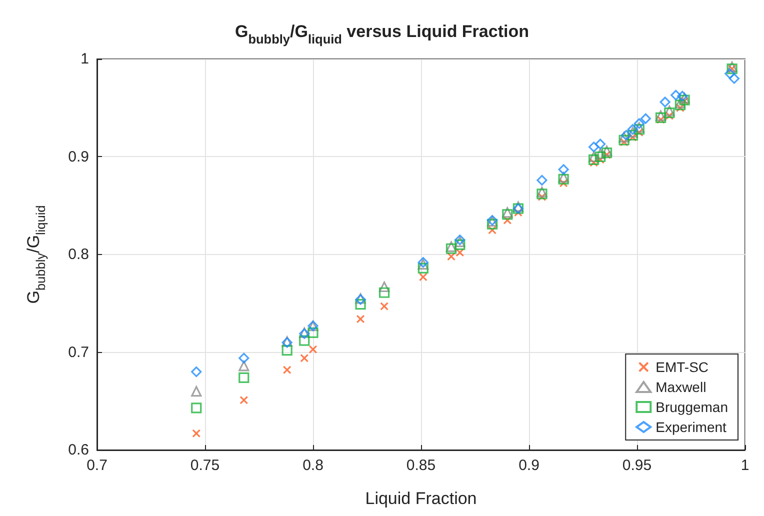  I want to click on y-tick-label: 0.9, so click(78, 157).